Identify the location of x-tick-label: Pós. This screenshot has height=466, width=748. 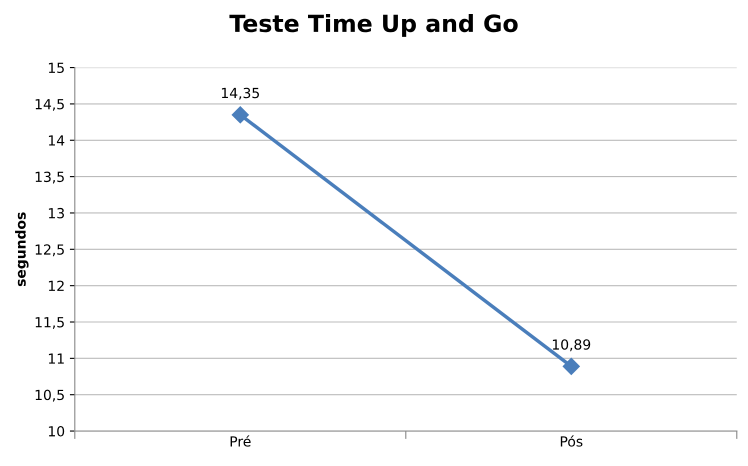
(571, 441).